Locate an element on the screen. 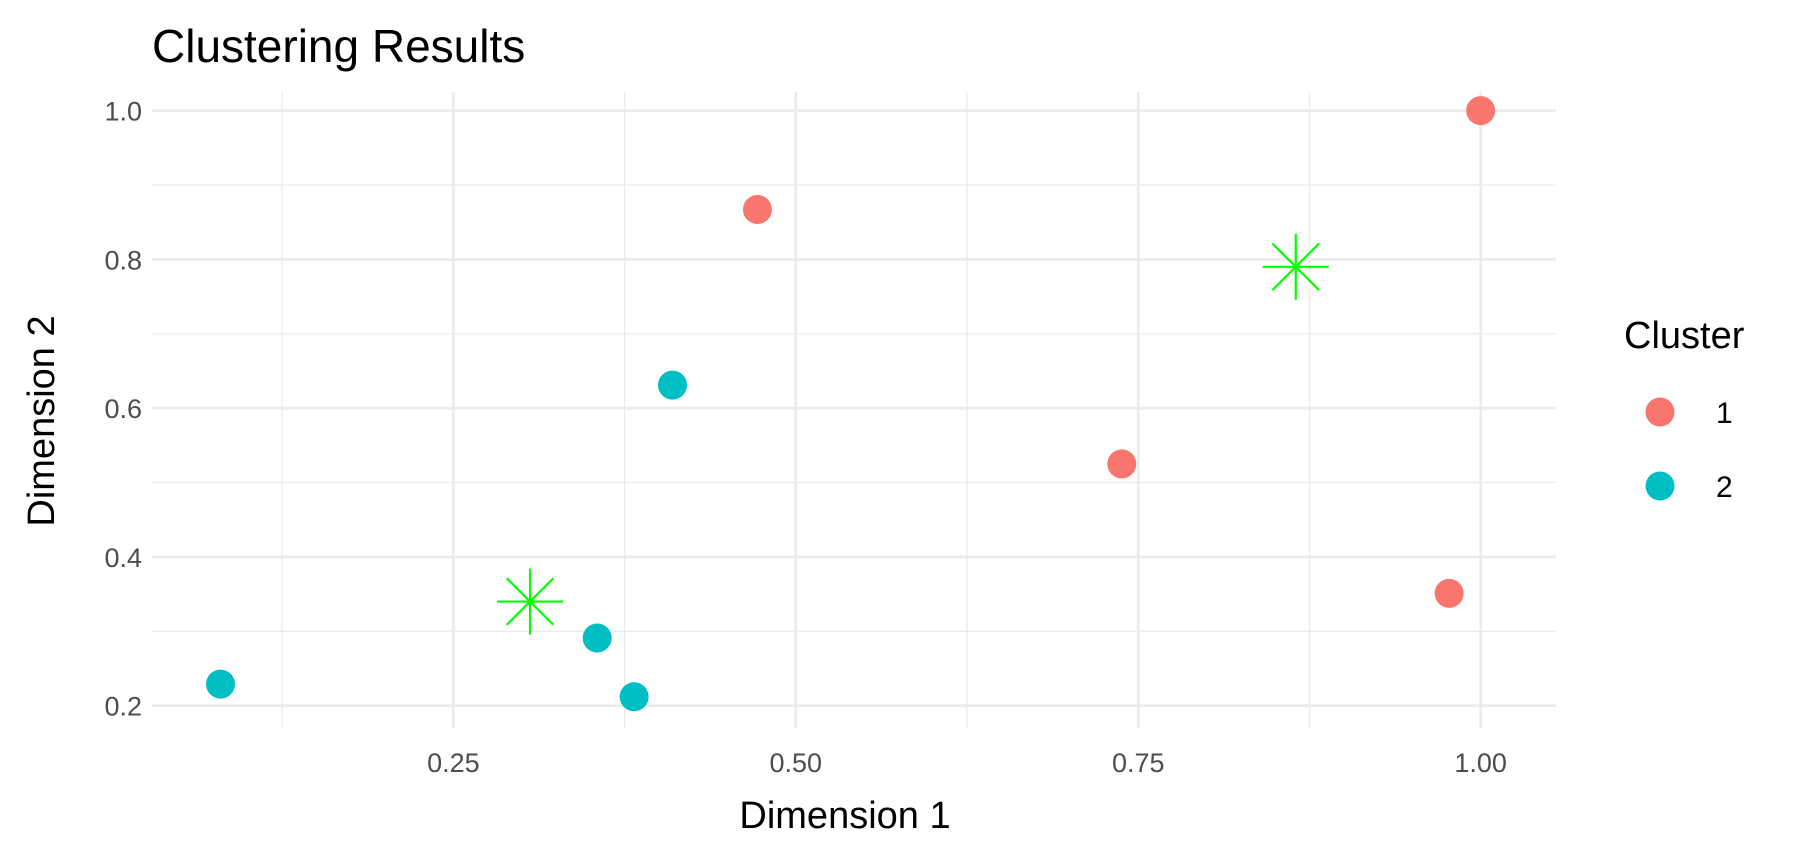 The width and height of the screenshot is (1802, 858). y-axis-title: Dimension 2 is located at coordinates (42, 420).